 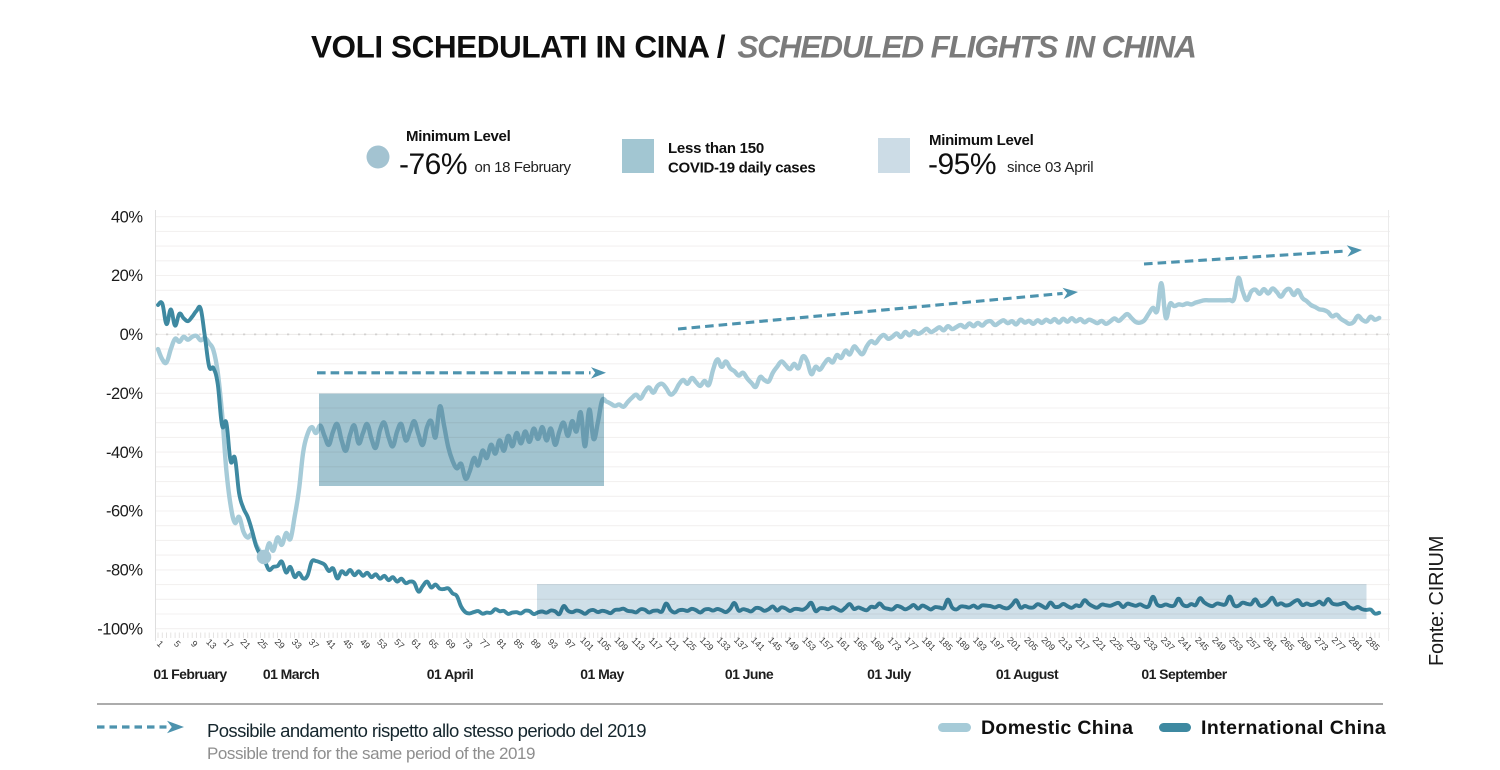 What do you see at coordinates (1437, 601) in the screenshot?
I see `svg-text: Fonte: CIRIUM` at bounding box center [1437, 601].